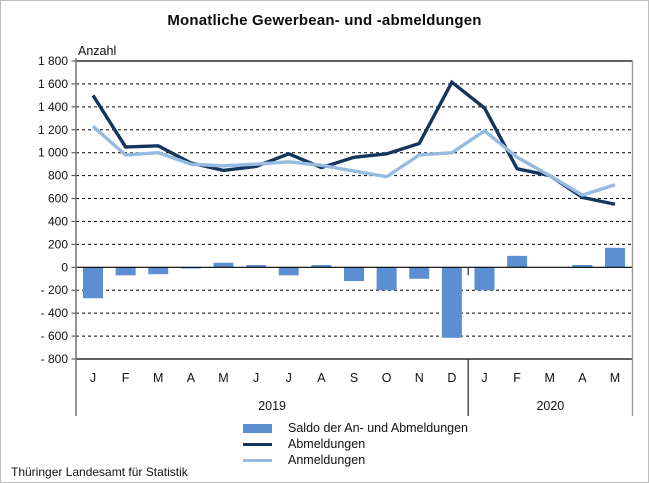  I want to click on source-credit: Thüringer Landesamt für Statistik, so click(99, 472).